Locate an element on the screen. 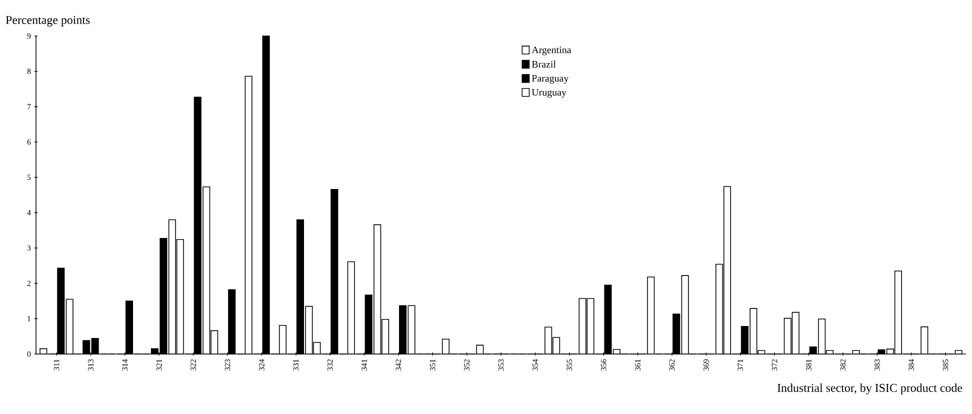 The image size is (972, 414). legend-label: Brazil is located at coordinates (544, 64).